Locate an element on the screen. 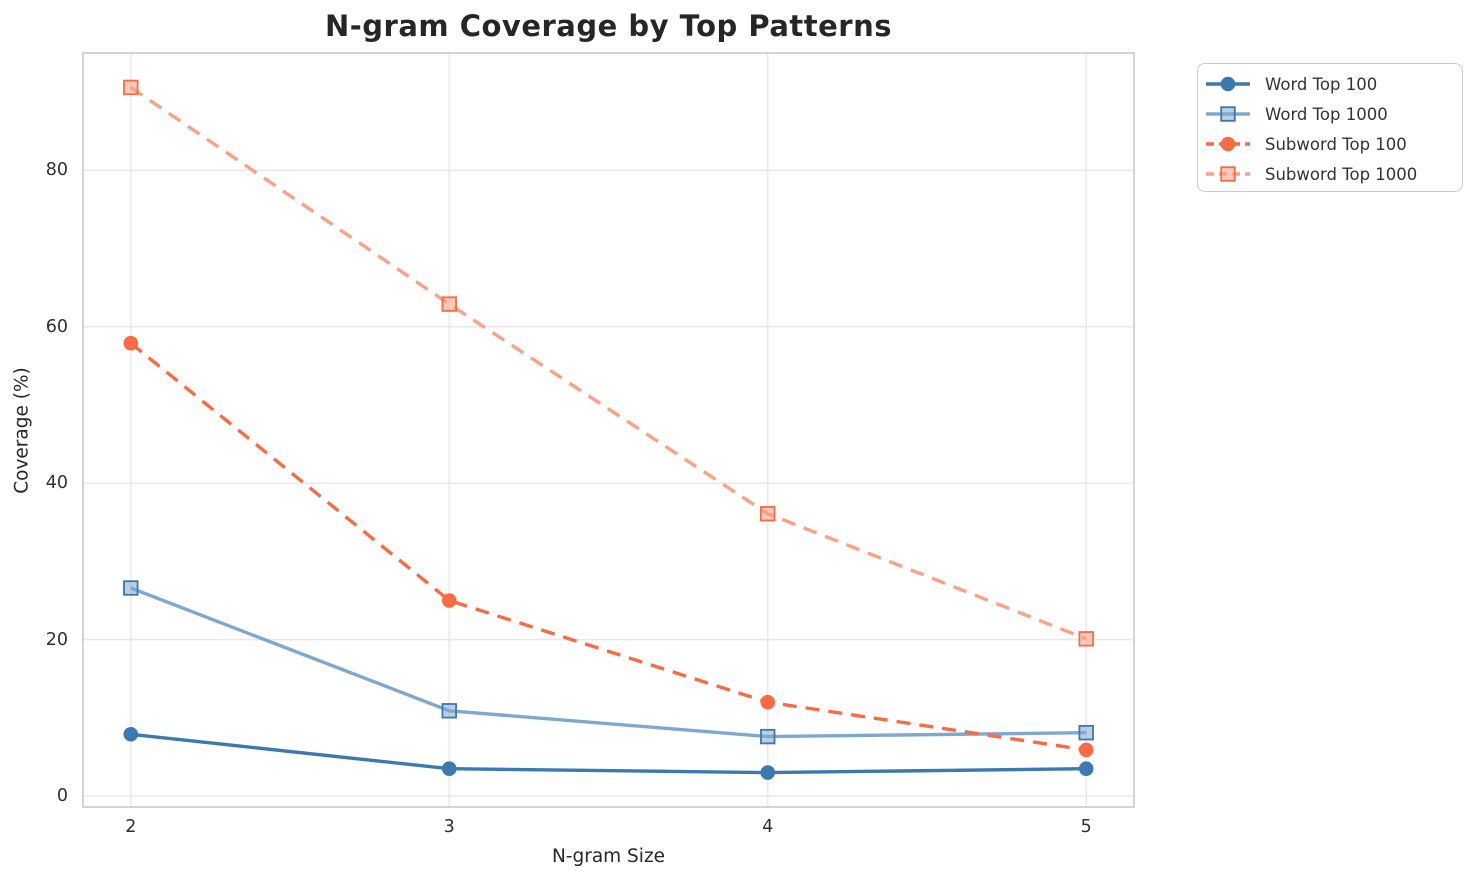  y-tick-label: 20 is located at coordinates (56, 639).